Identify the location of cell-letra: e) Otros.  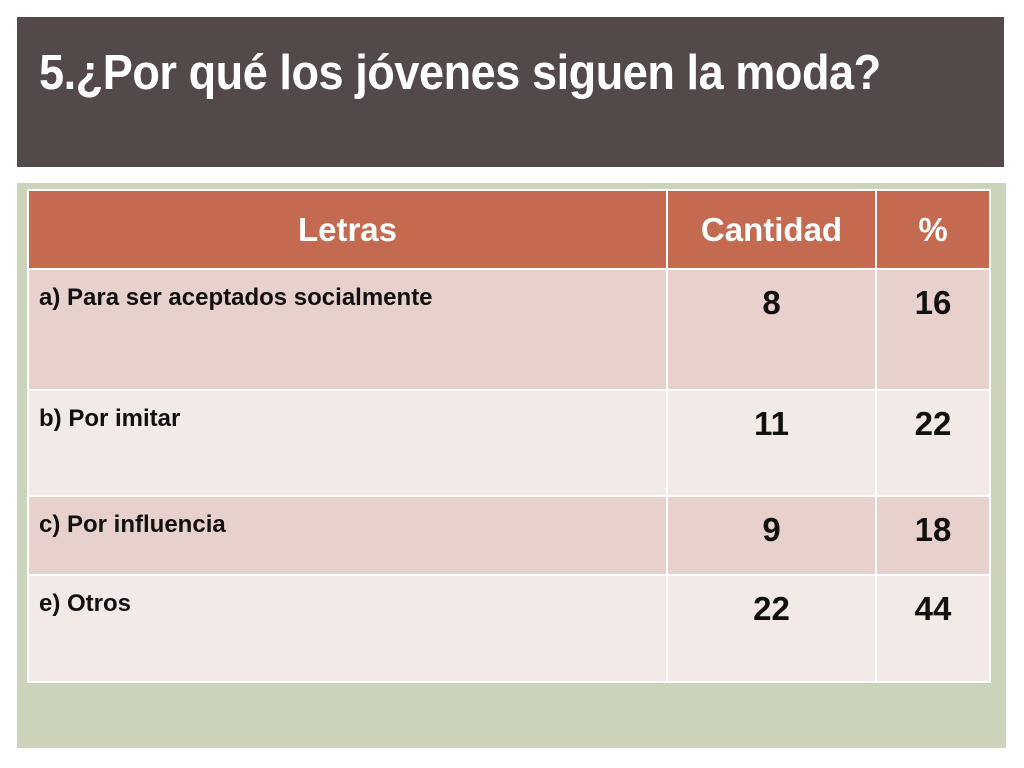
(347, 628).